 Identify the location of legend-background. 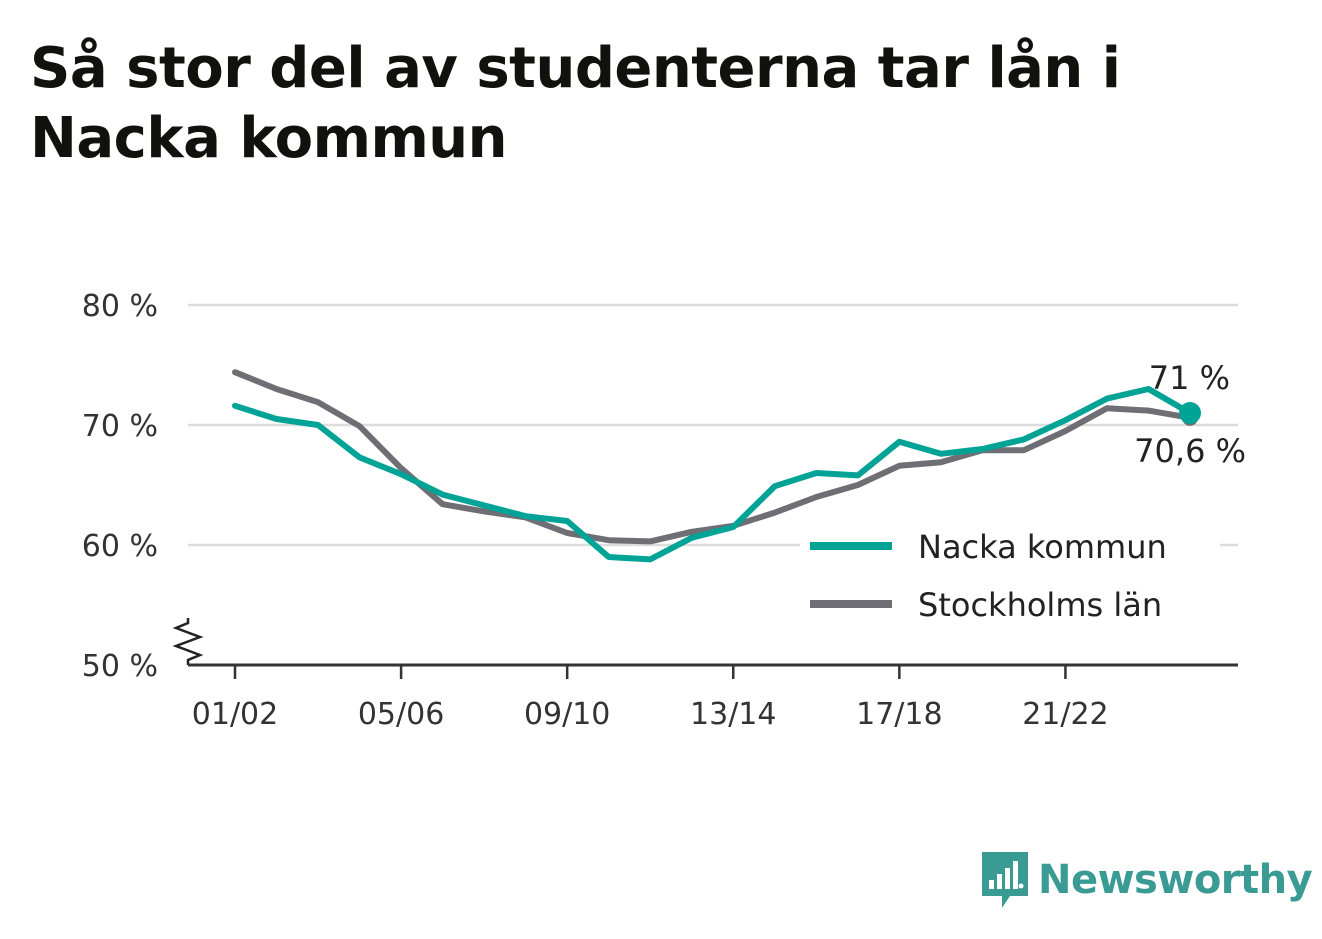
(1010, 579).